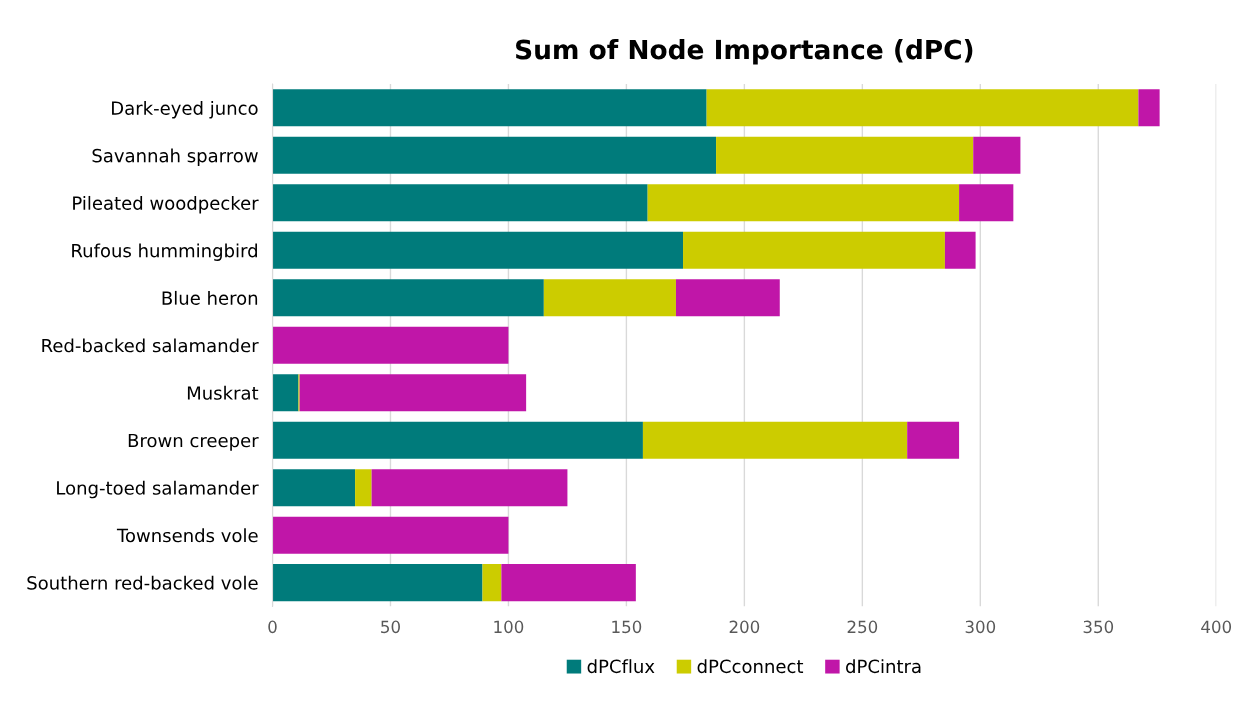 Image resolution: width=1250 pixels, height=701 pixels. What do you see at coordinates (883, 666) in the screenshot?
I see `legend-label: dPCintra` at bounding box center [883, 666].